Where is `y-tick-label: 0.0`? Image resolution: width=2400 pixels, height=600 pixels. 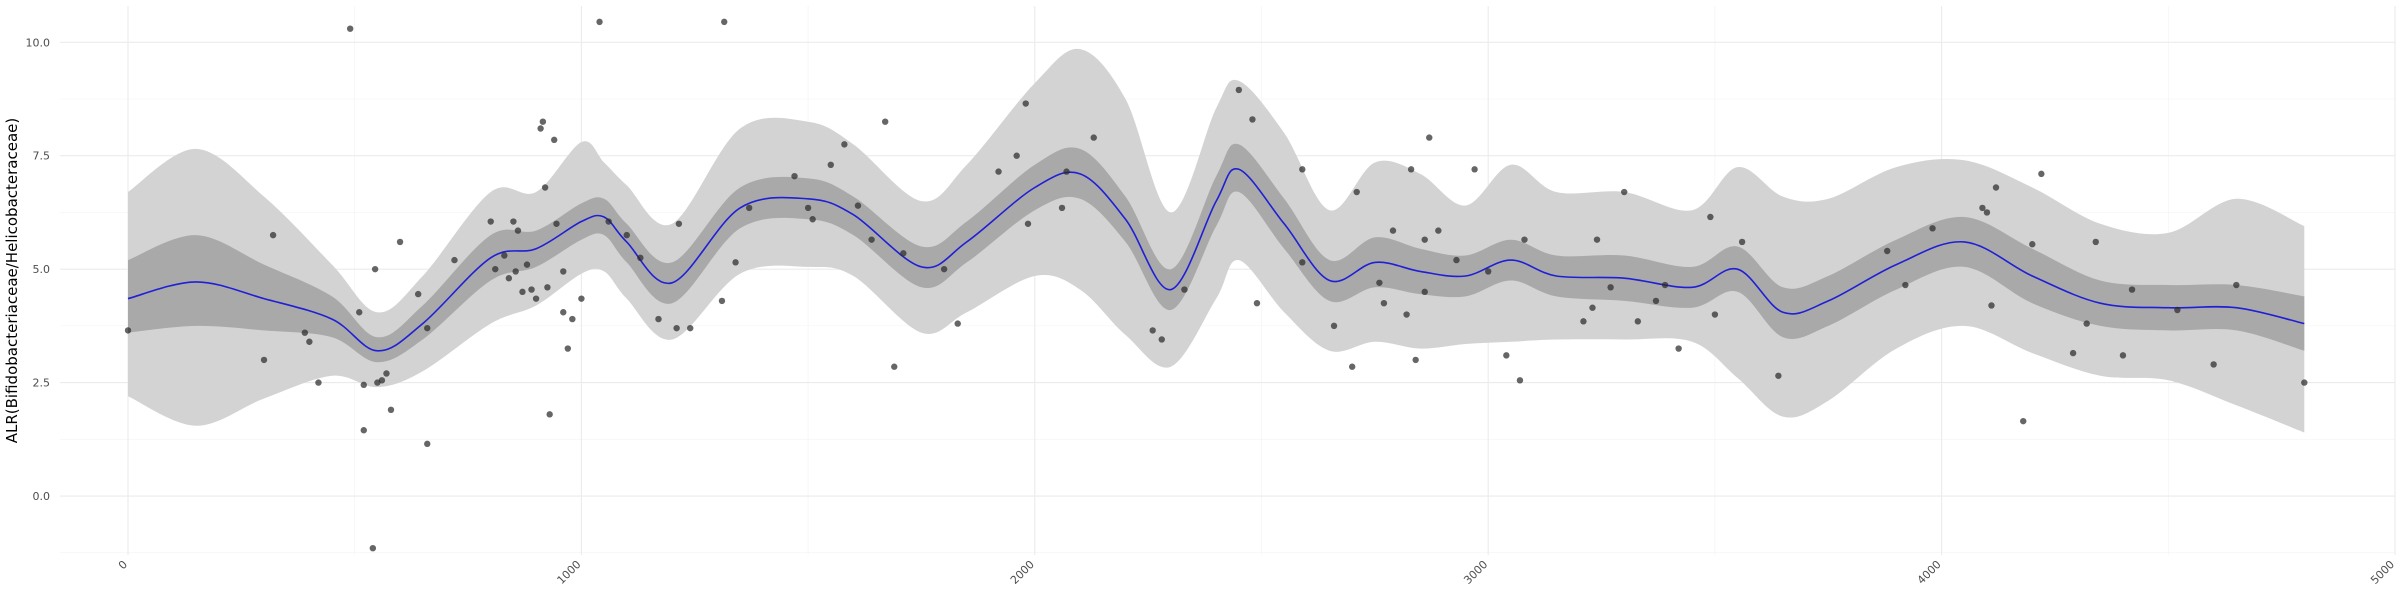 y-tick-label: 0.0 is located at coordinates (42, 496).